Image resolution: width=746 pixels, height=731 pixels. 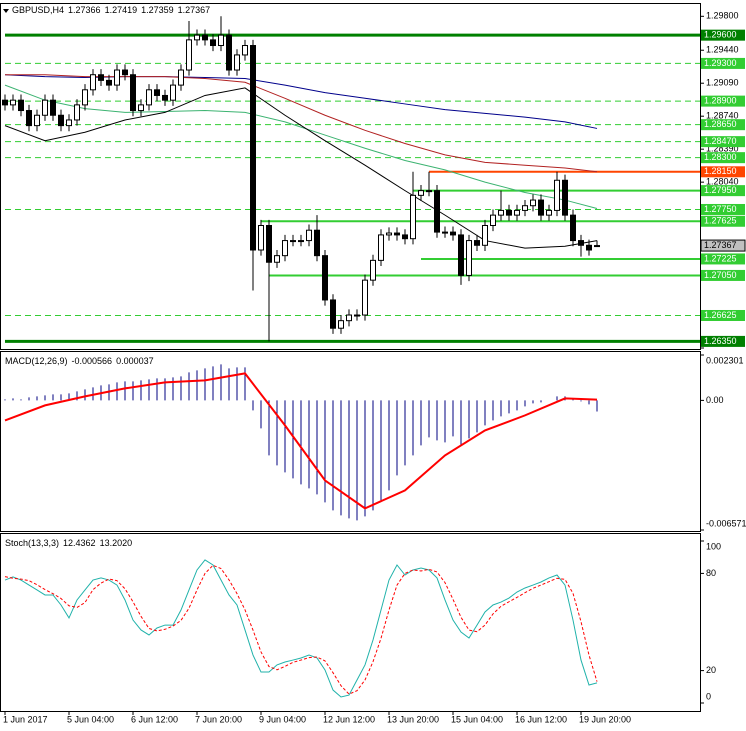 I want to click on y-tick-label: 1.29800, so click(x=722, y=16).